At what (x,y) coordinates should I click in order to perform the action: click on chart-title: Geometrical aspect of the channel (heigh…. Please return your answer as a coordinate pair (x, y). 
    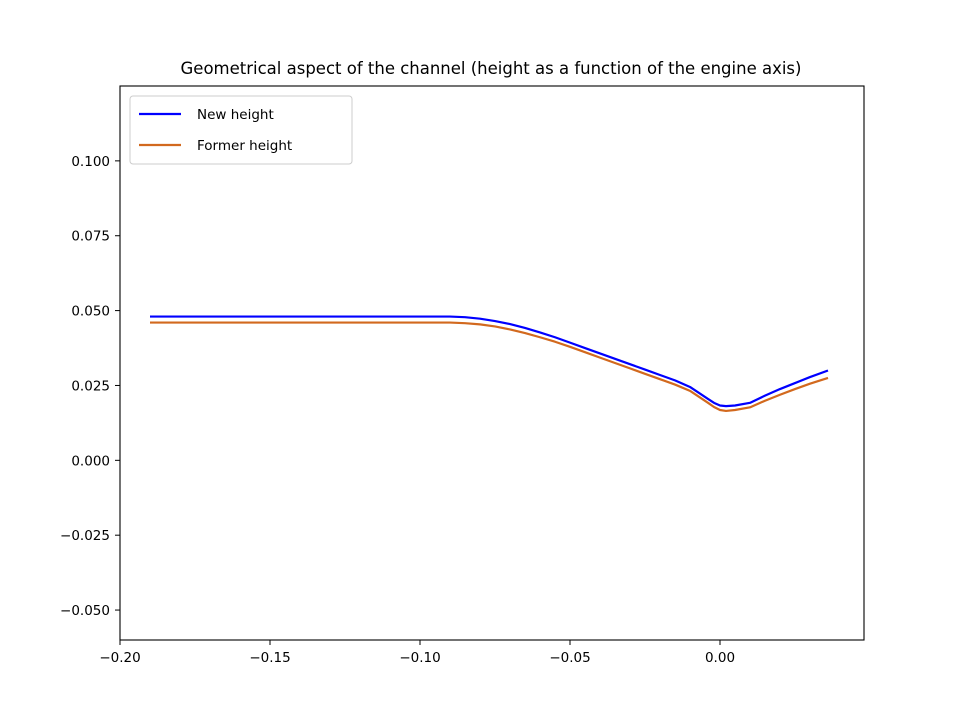
    Looking at the image, I should click on (491, 68).